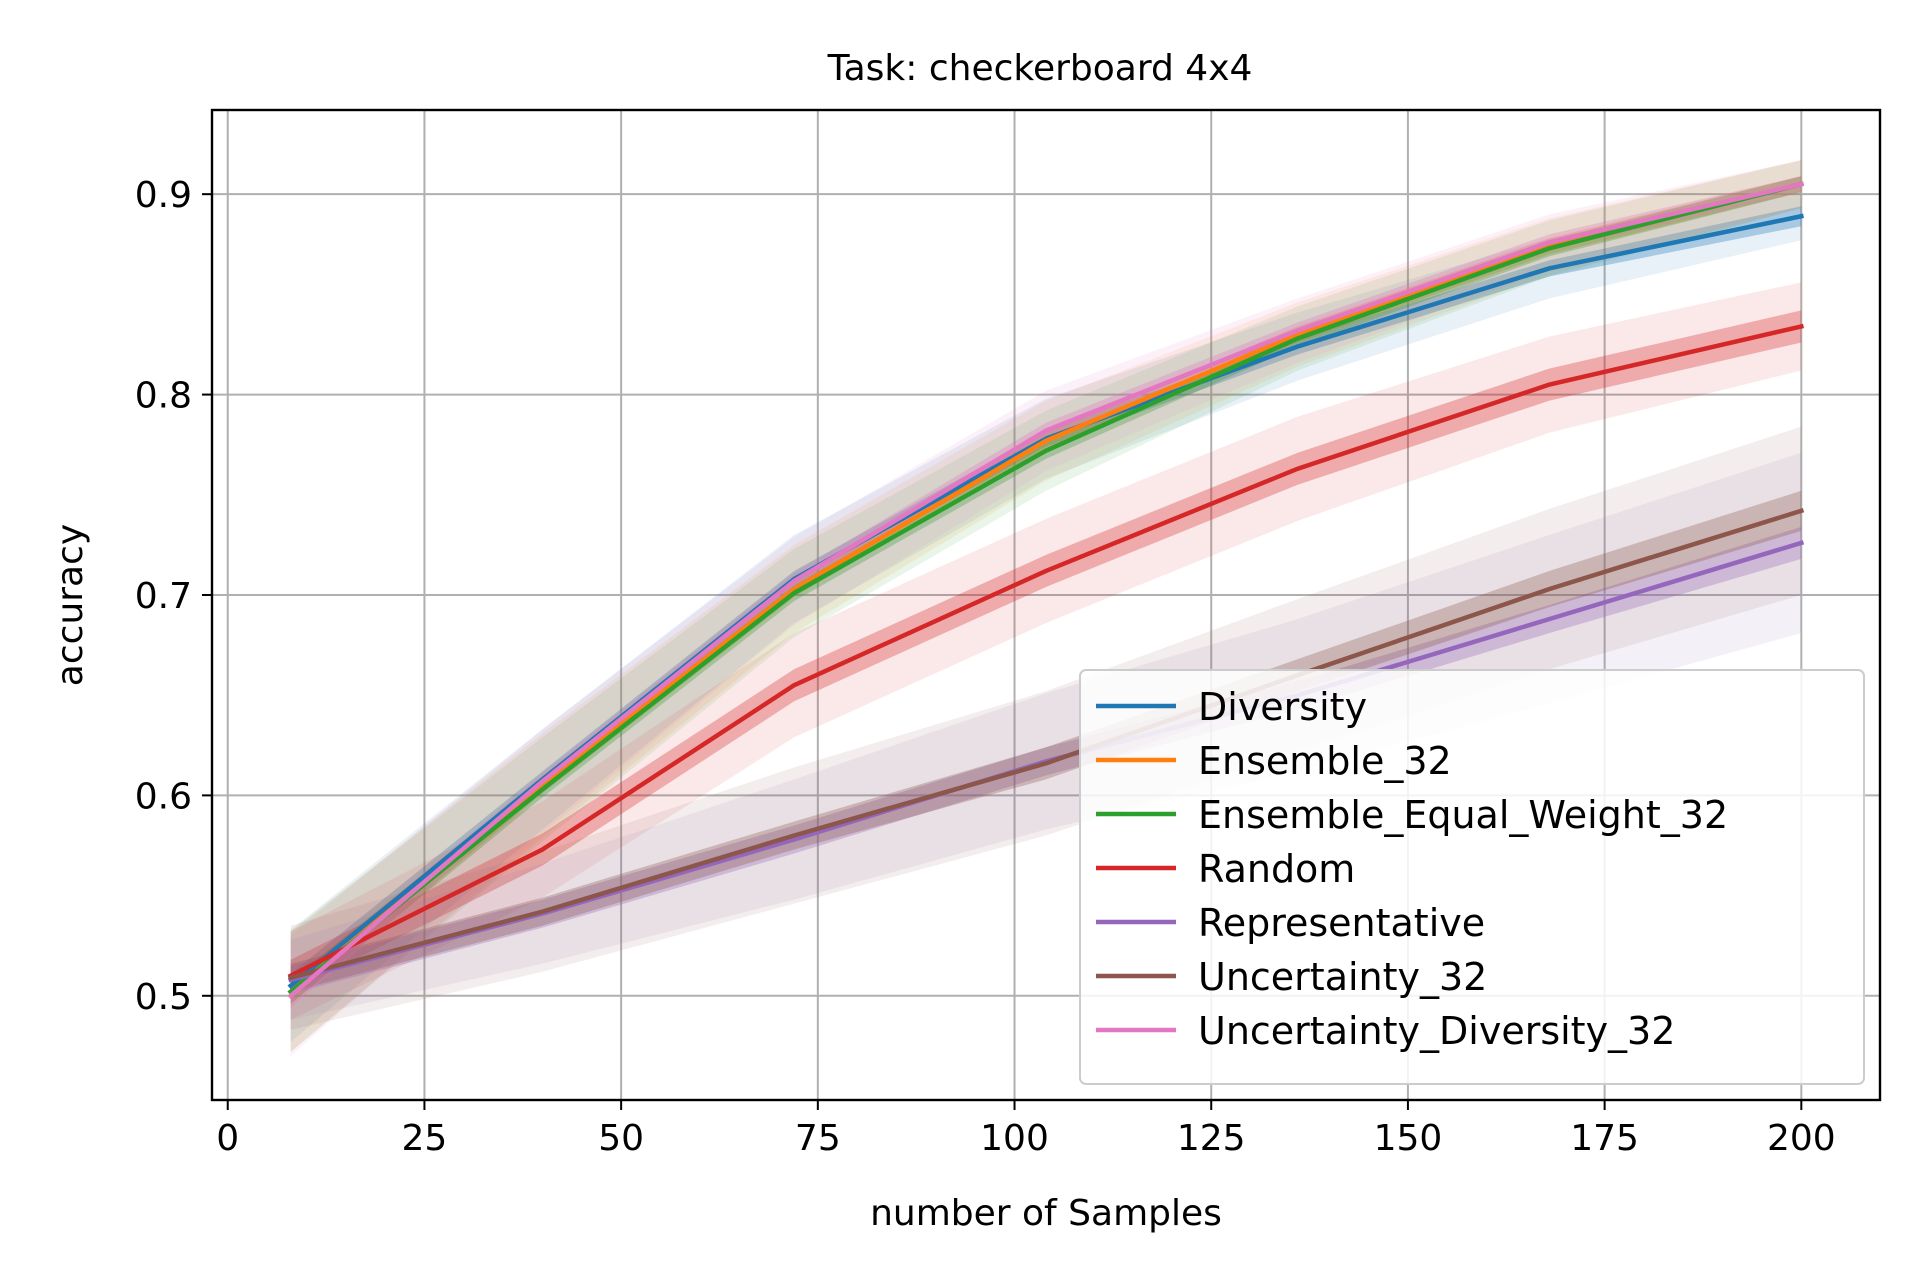 This screenshot has width=1920, height=1280. Describe the element at coordinates (1014, 1138) in the screenshot. I see `x-tick-label: 100` at that location.